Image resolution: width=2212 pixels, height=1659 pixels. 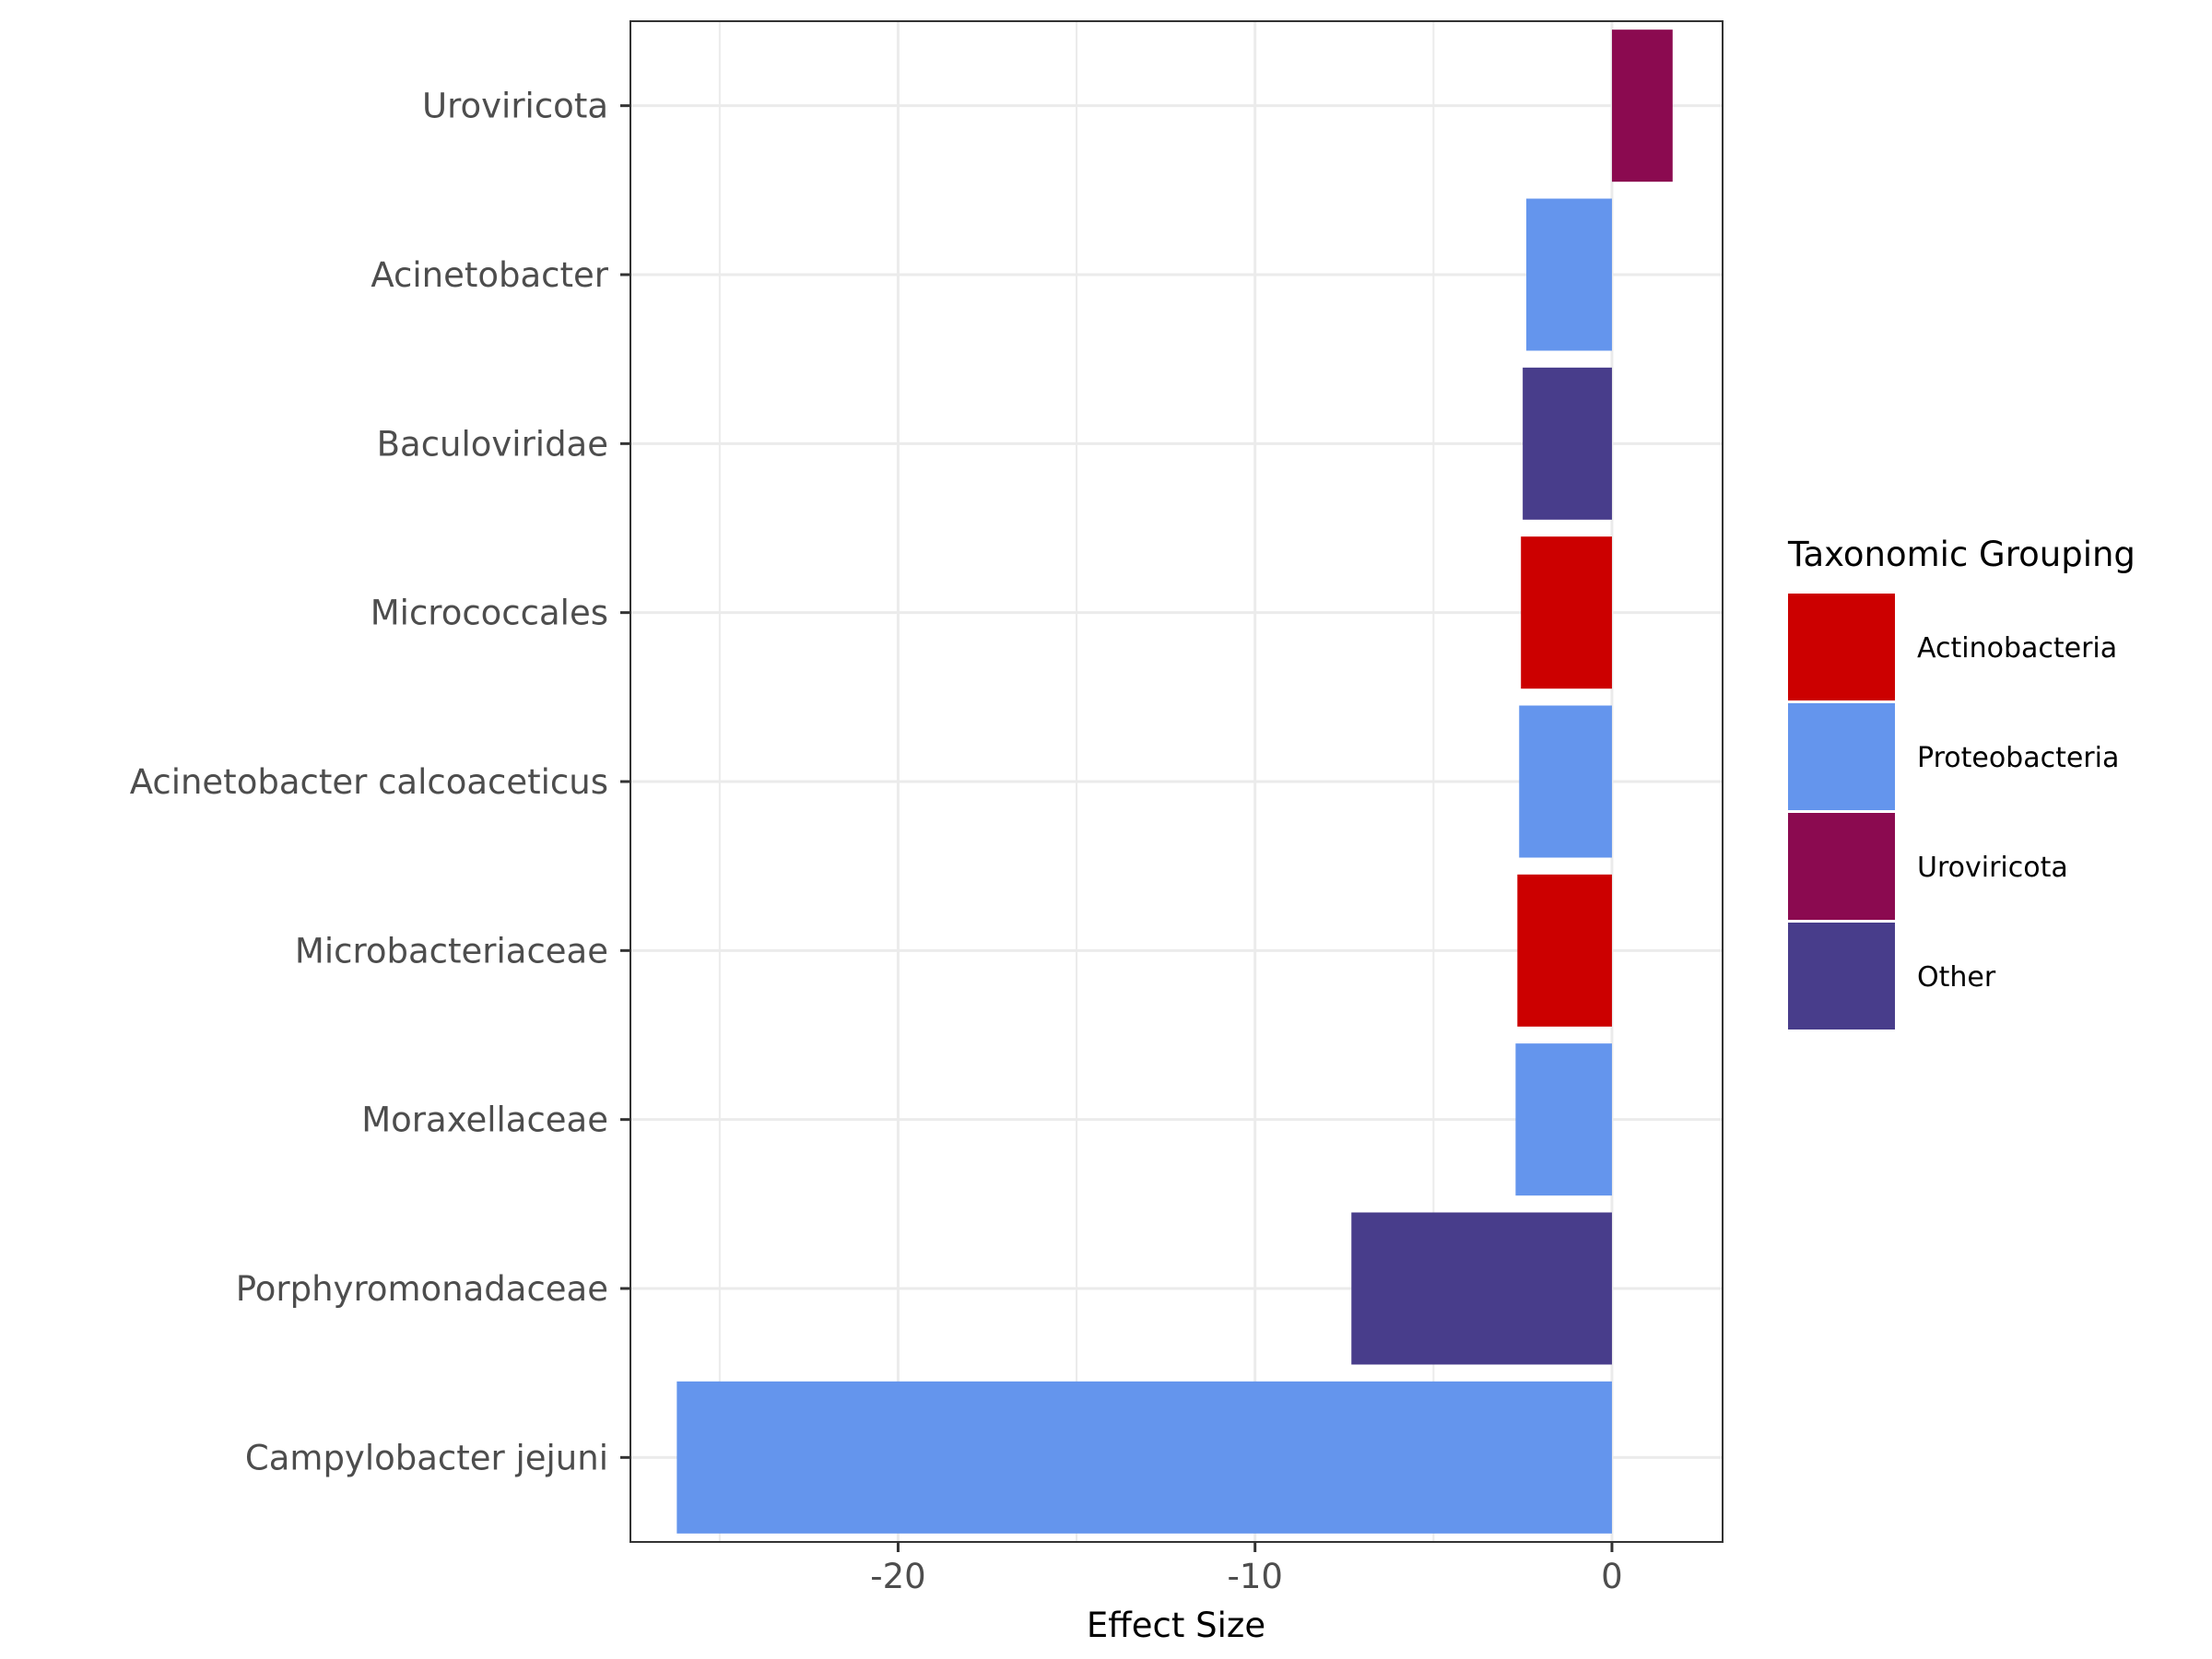 I want to click on x-tick-label: -20, so click(x=897, y=1576).